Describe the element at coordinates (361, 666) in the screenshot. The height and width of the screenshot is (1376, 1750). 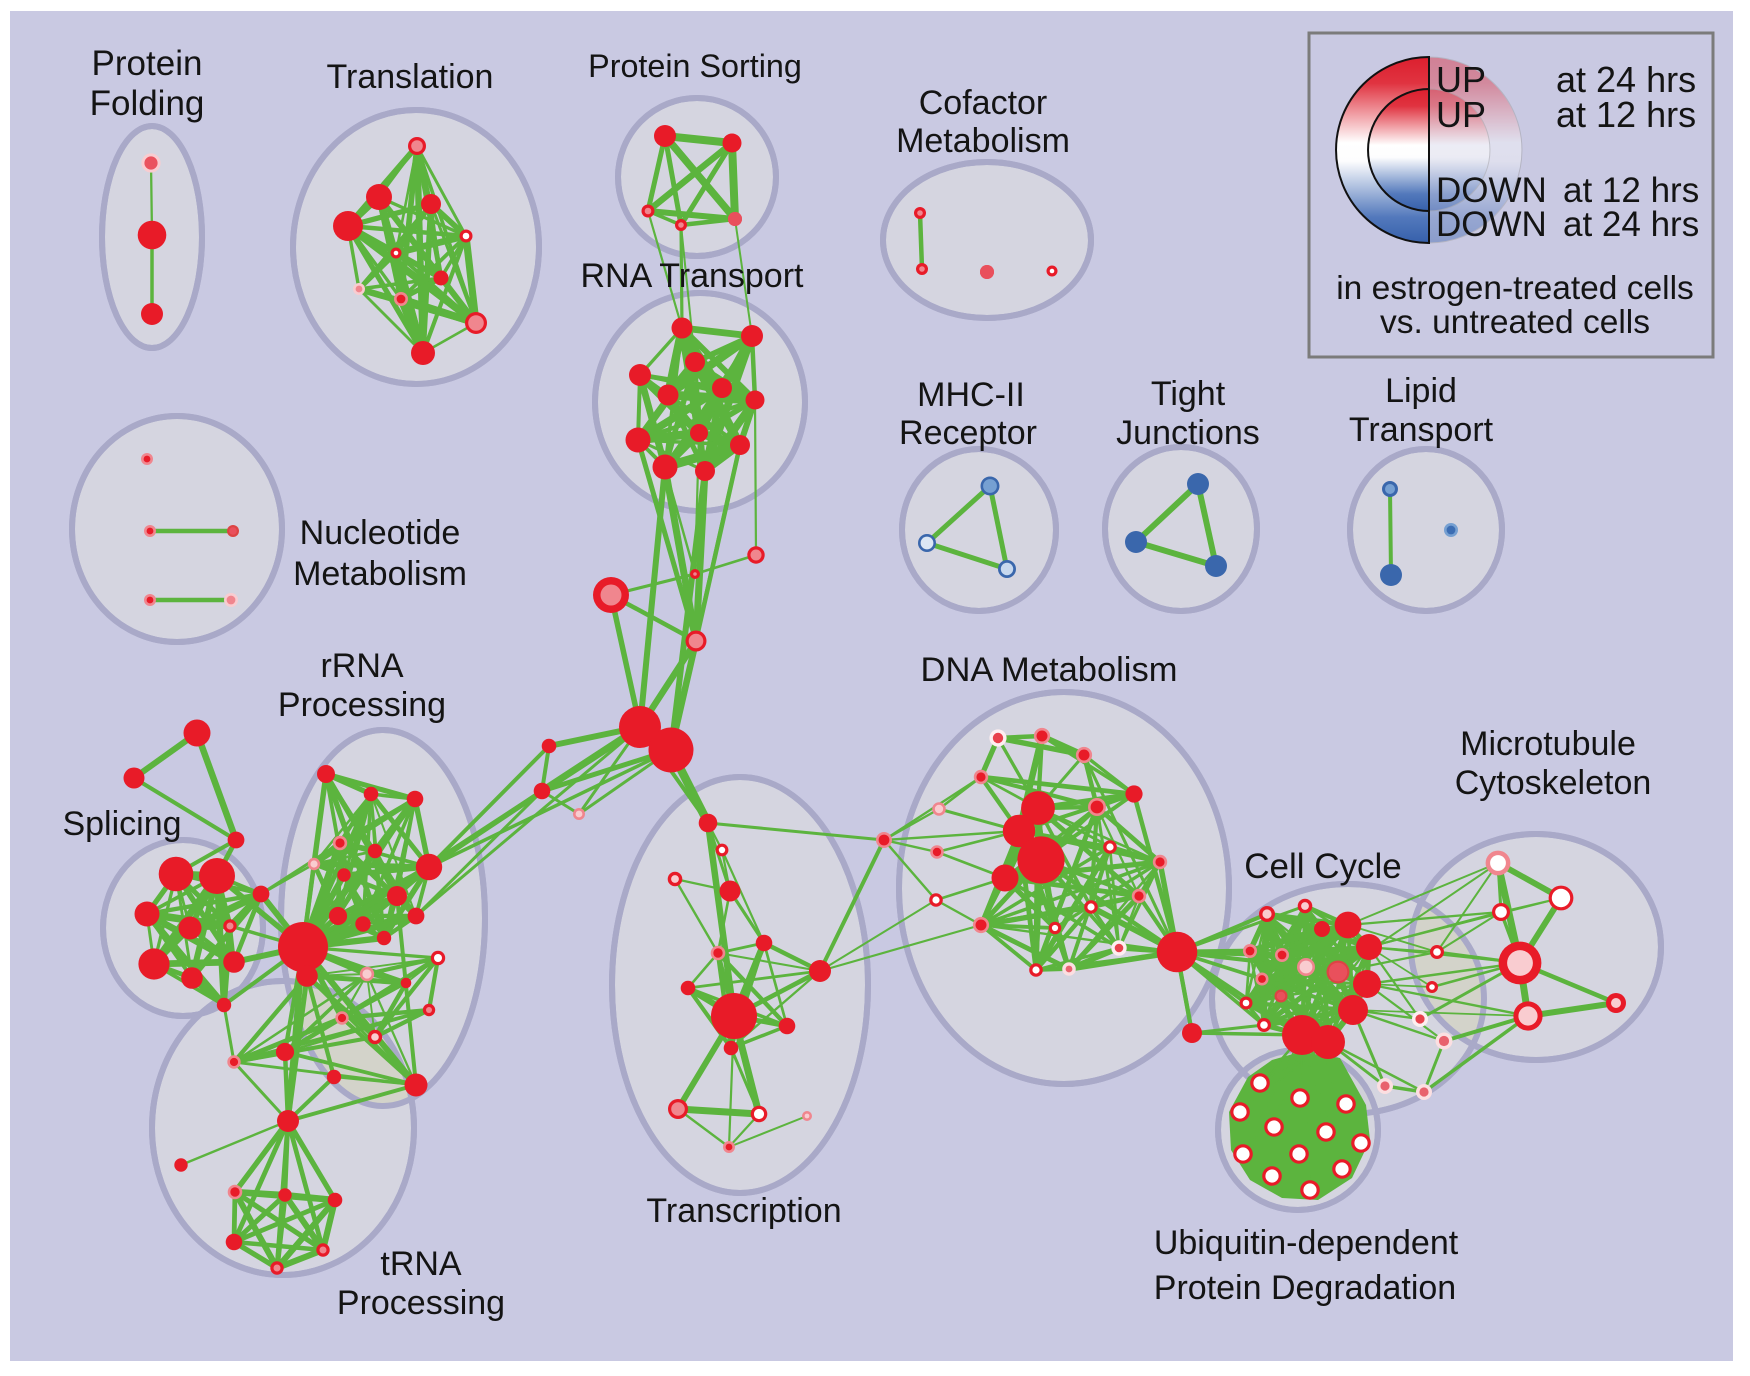
I see `svg-text: rRNA` at that location.